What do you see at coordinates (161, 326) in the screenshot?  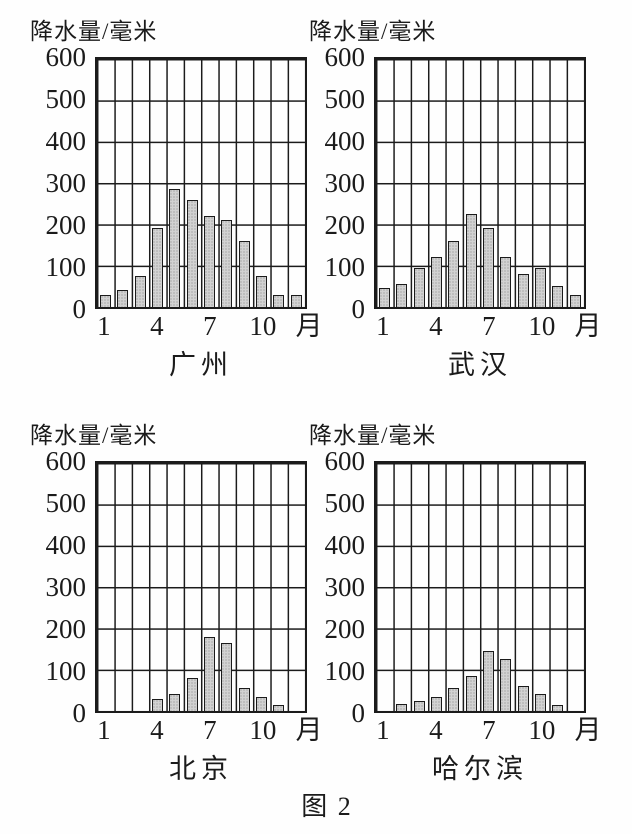 I see `x-axis: 月 1 4 7 10` at bounding box center [161, 326].